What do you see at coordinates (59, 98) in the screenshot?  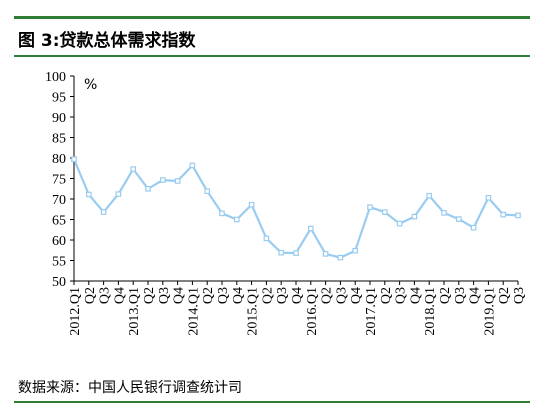 I see `y-tick-label: 95` at bounding box center [59, 98].